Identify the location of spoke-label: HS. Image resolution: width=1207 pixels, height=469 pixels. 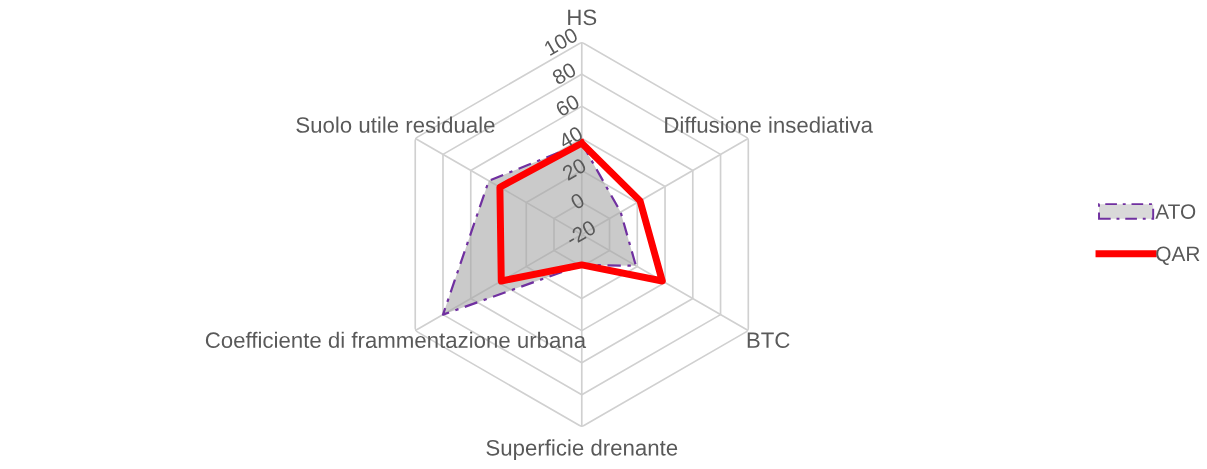
(582, 17).